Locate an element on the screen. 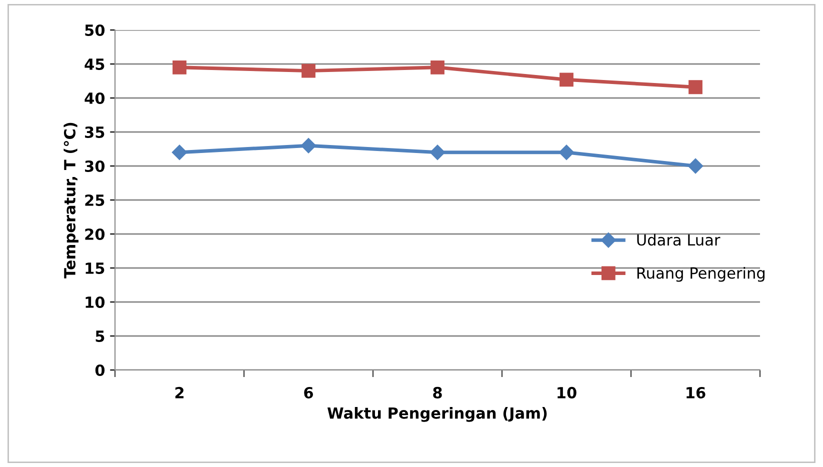 The image size is (823, 467). y-axis-title: Temperatur, T (°C) is located at coordinates (71, 200).